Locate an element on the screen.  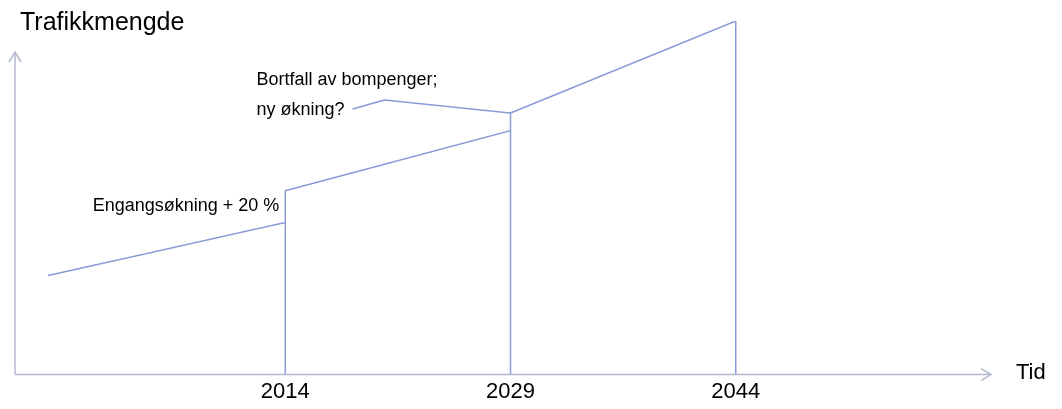
y-axis-title: Trafikkmengde is located at coordinates (102, 21).